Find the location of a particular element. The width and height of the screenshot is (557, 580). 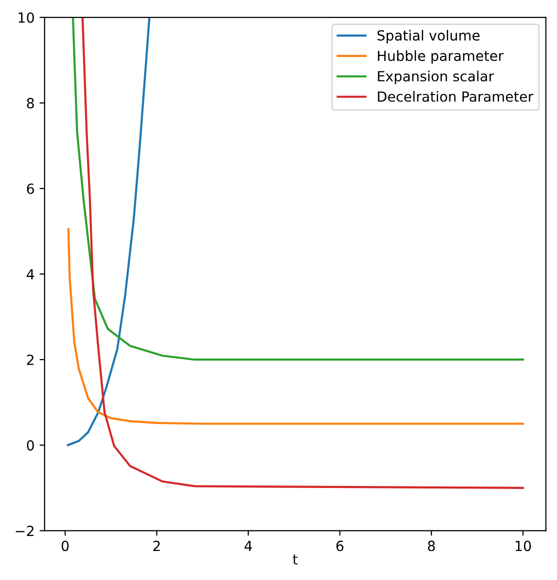

y-tick-label: 2 is located at coordinates (30, 359).